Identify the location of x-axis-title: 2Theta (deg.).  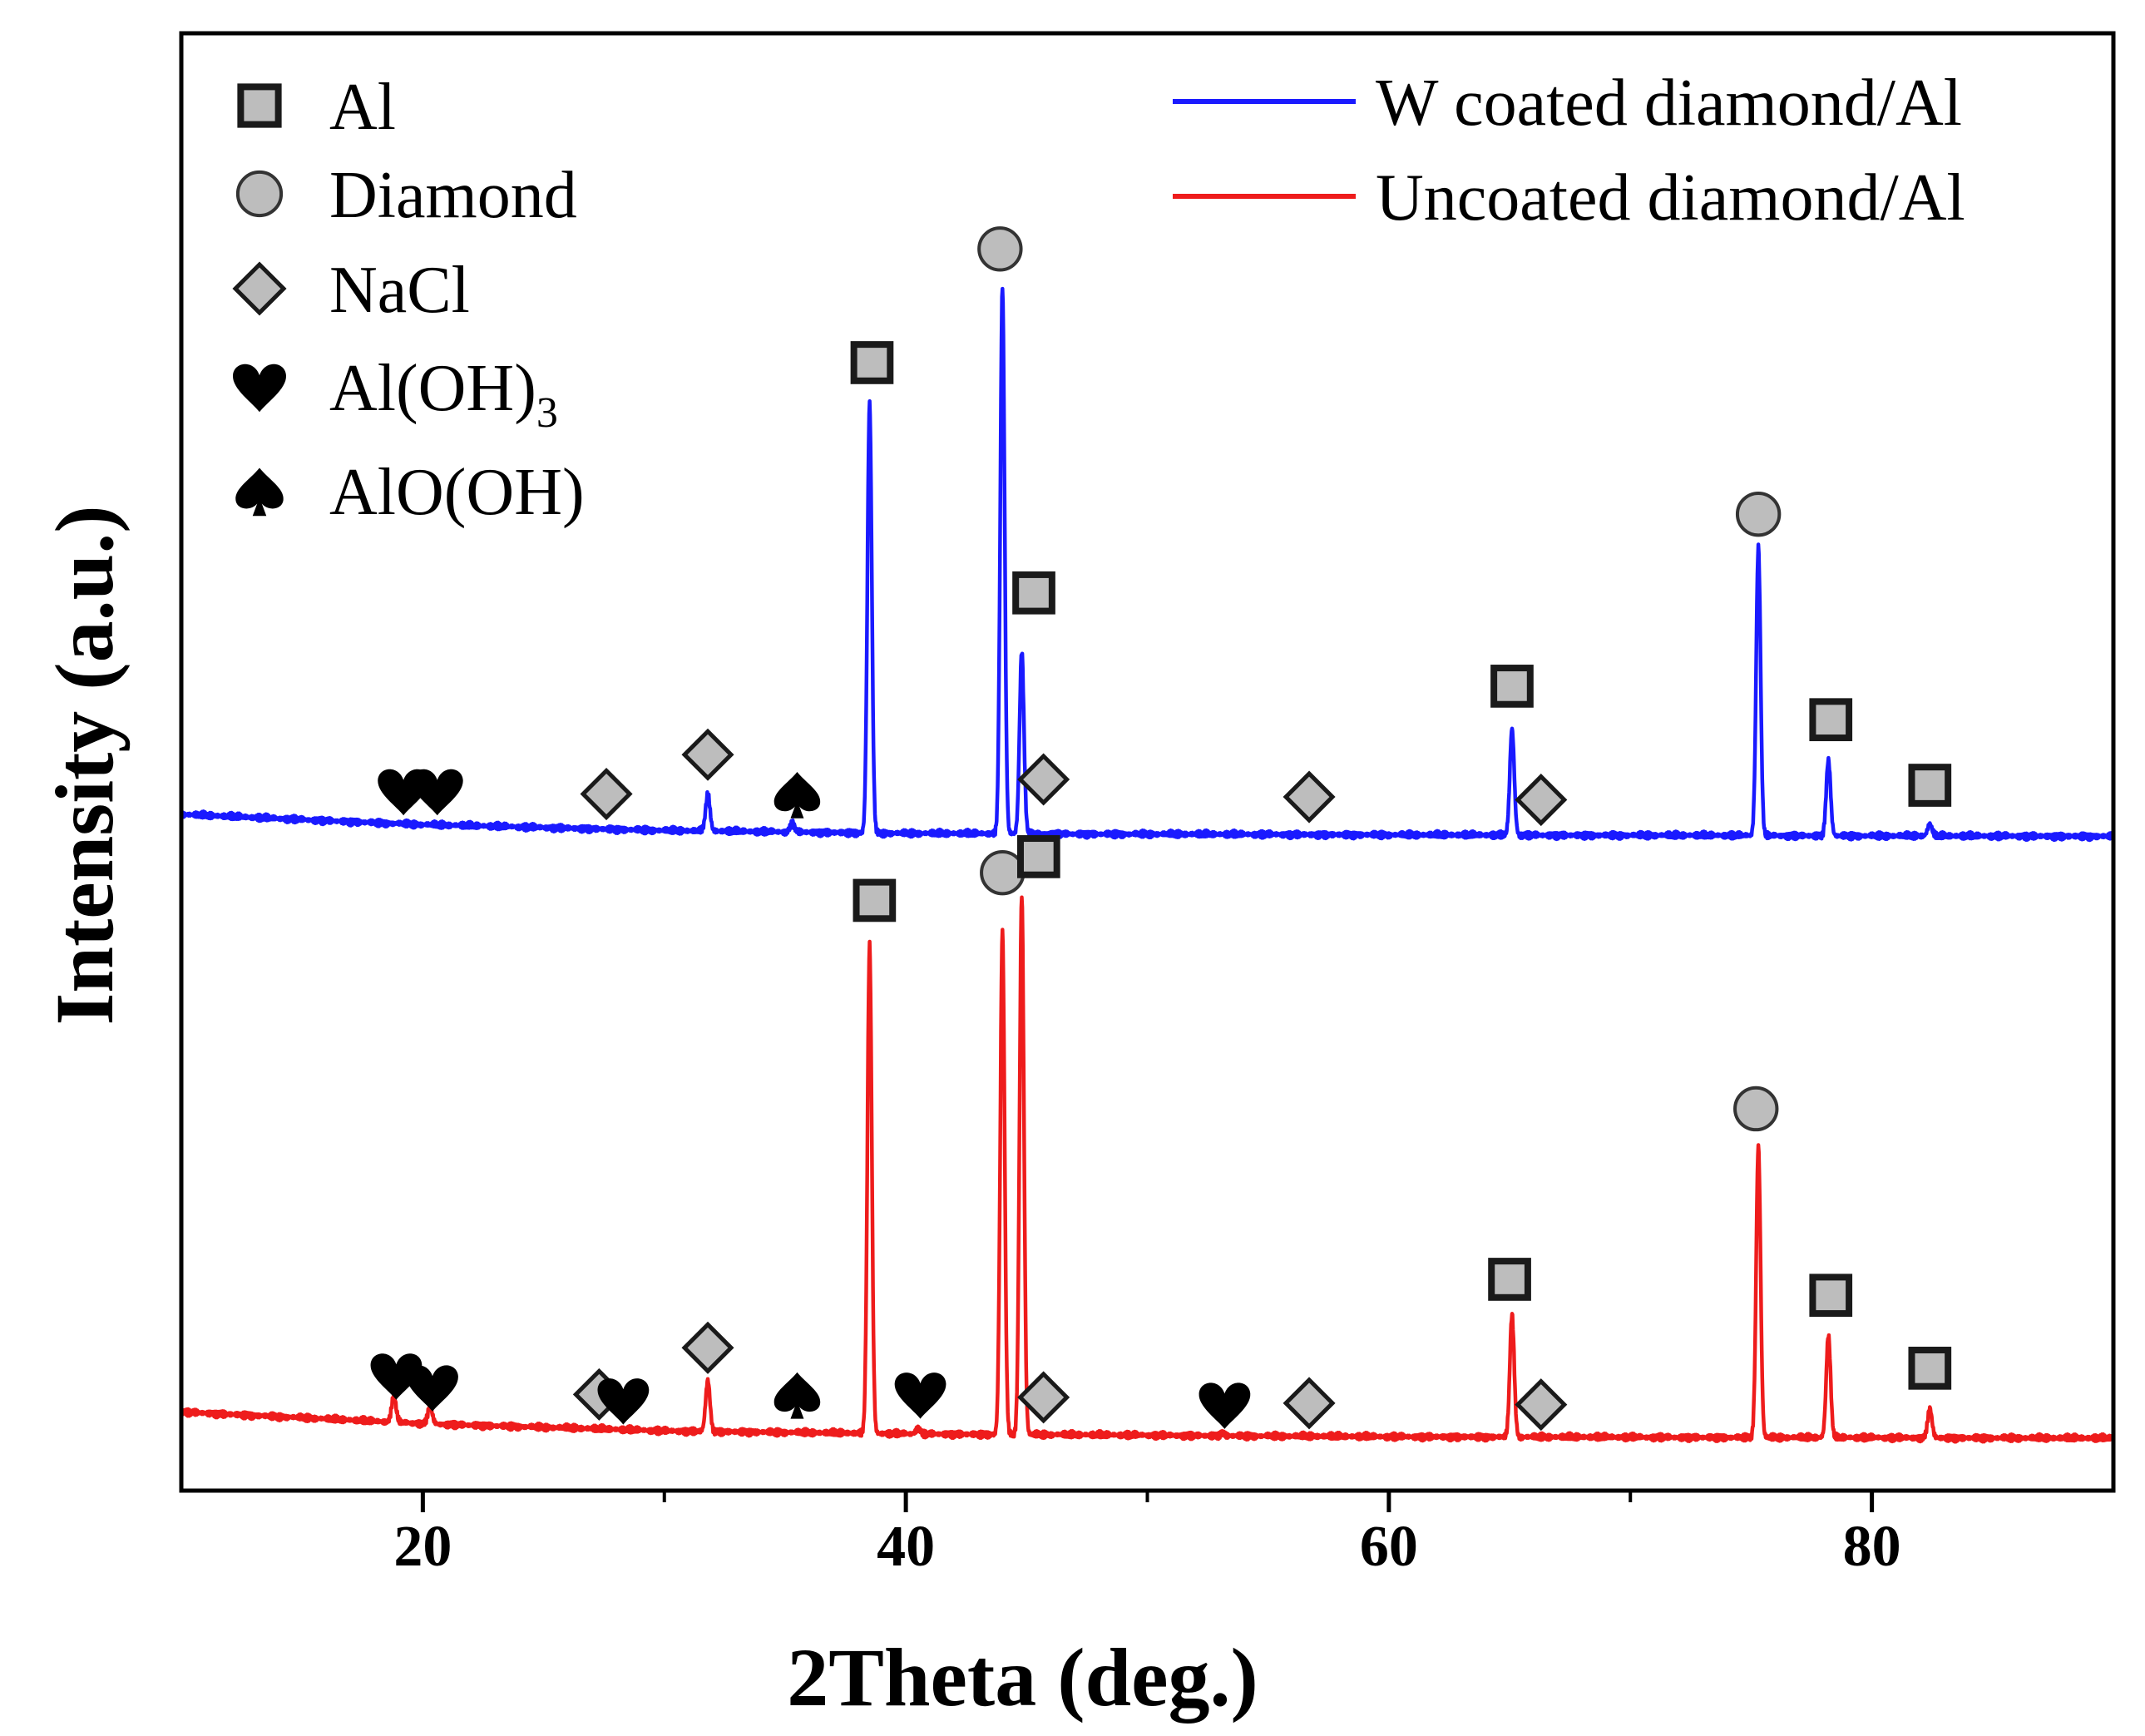
(1022, 1677).